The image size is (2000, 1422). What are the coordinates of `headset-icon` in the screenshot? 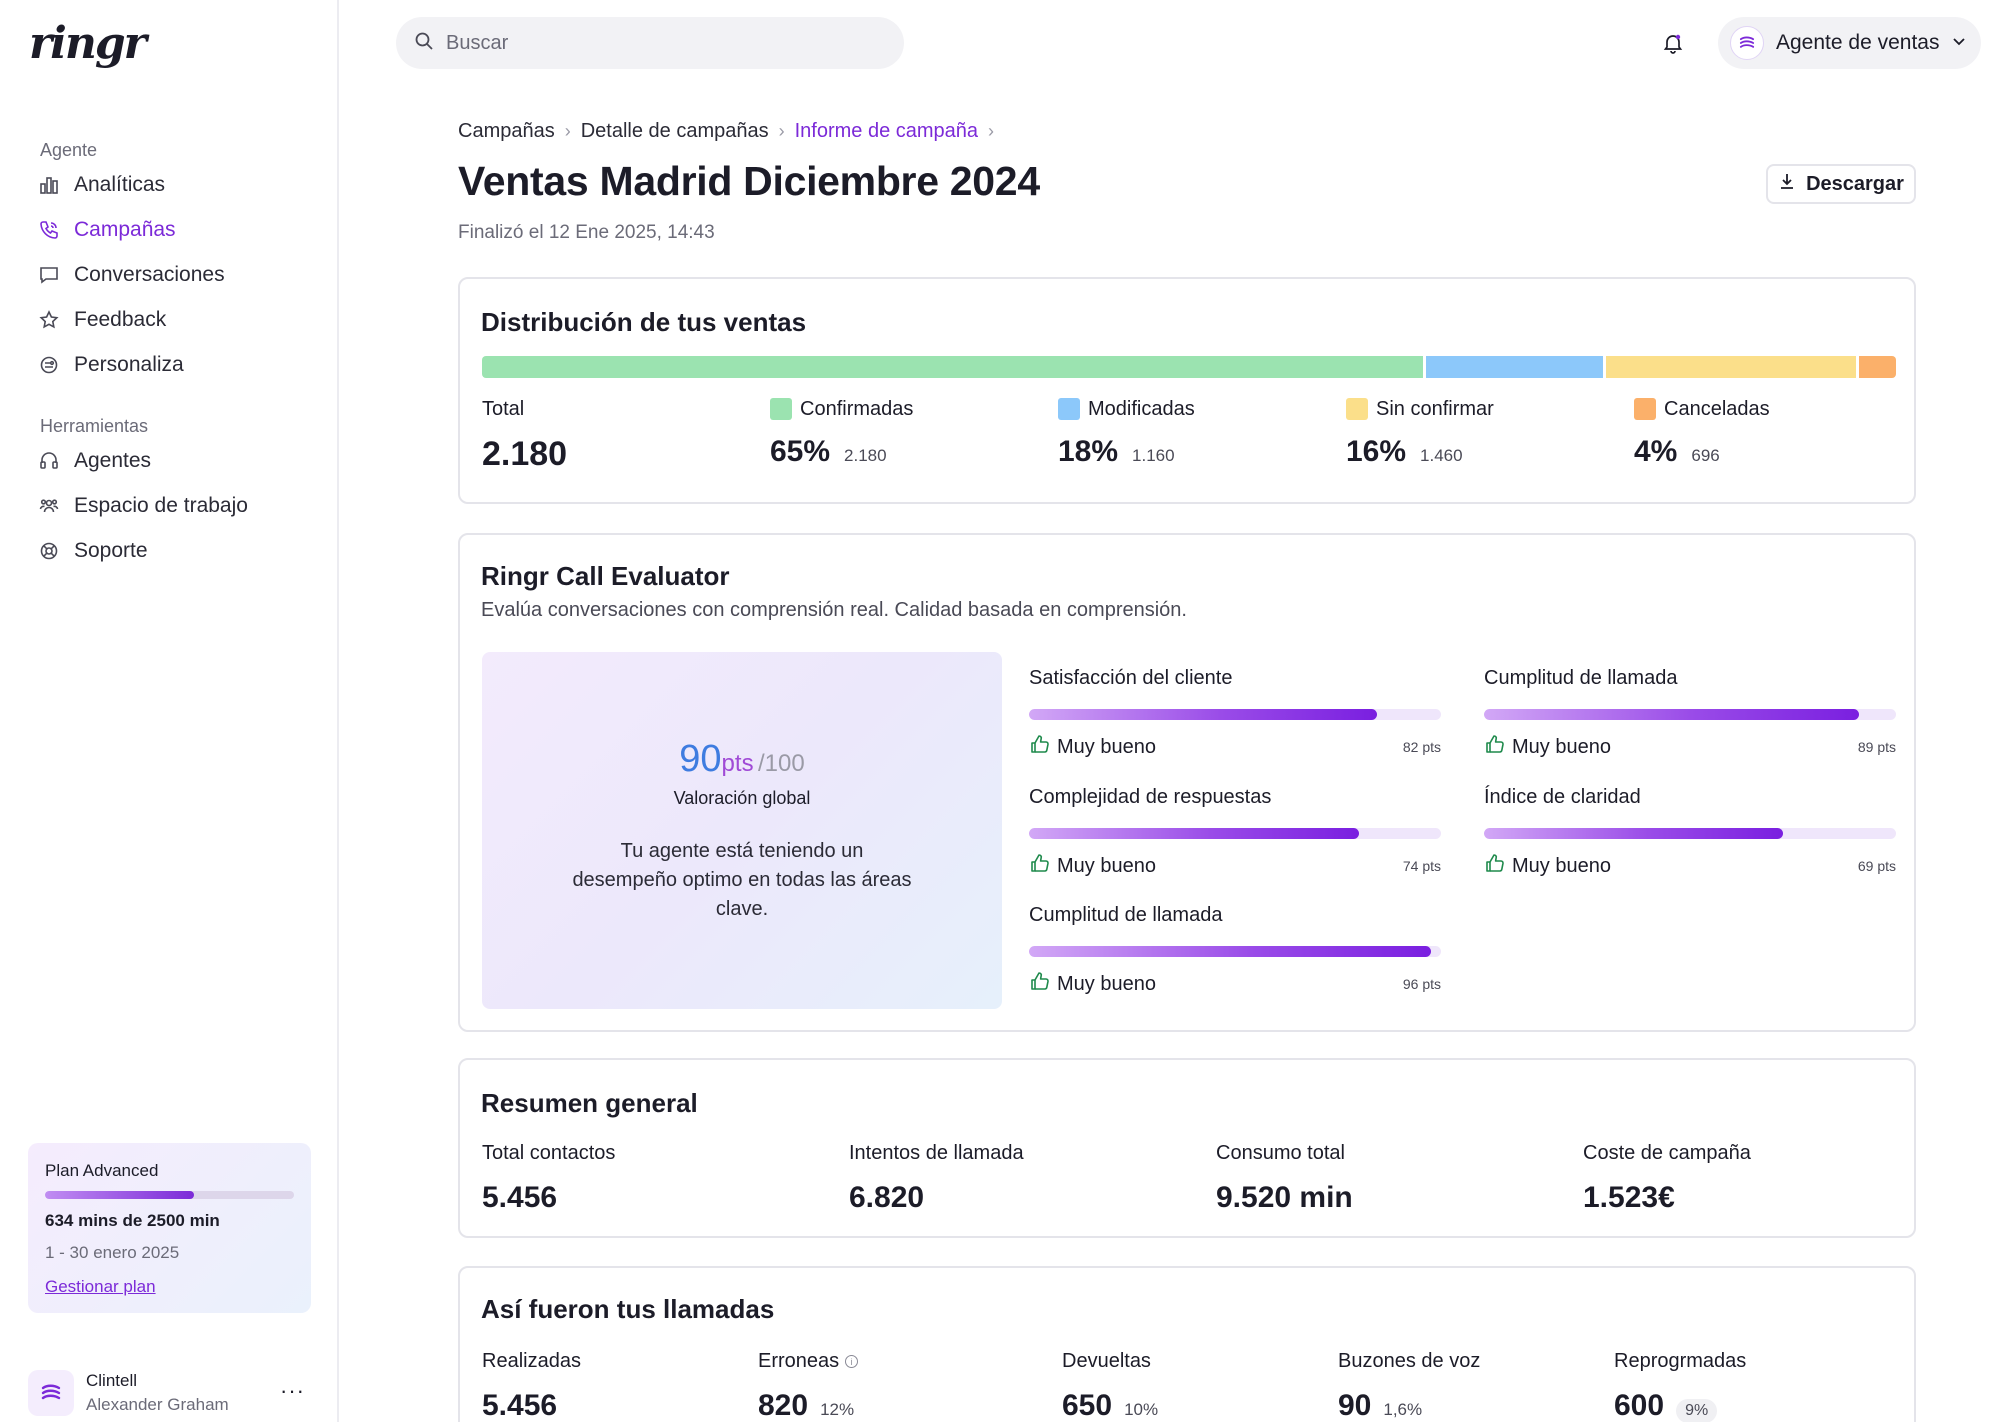 It's located at (49, 461).